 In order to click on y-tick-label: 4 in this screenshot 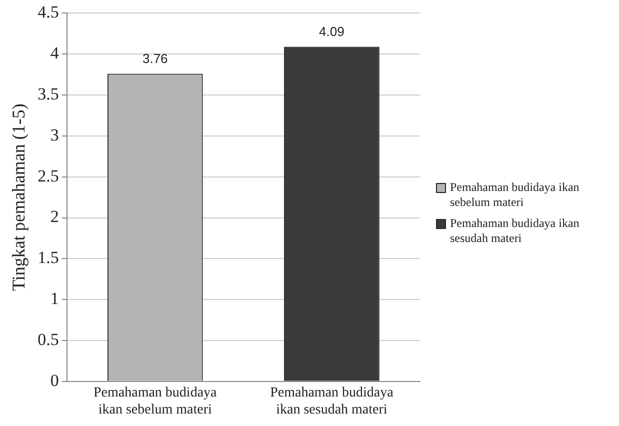, I will do `click(55, 53)`.